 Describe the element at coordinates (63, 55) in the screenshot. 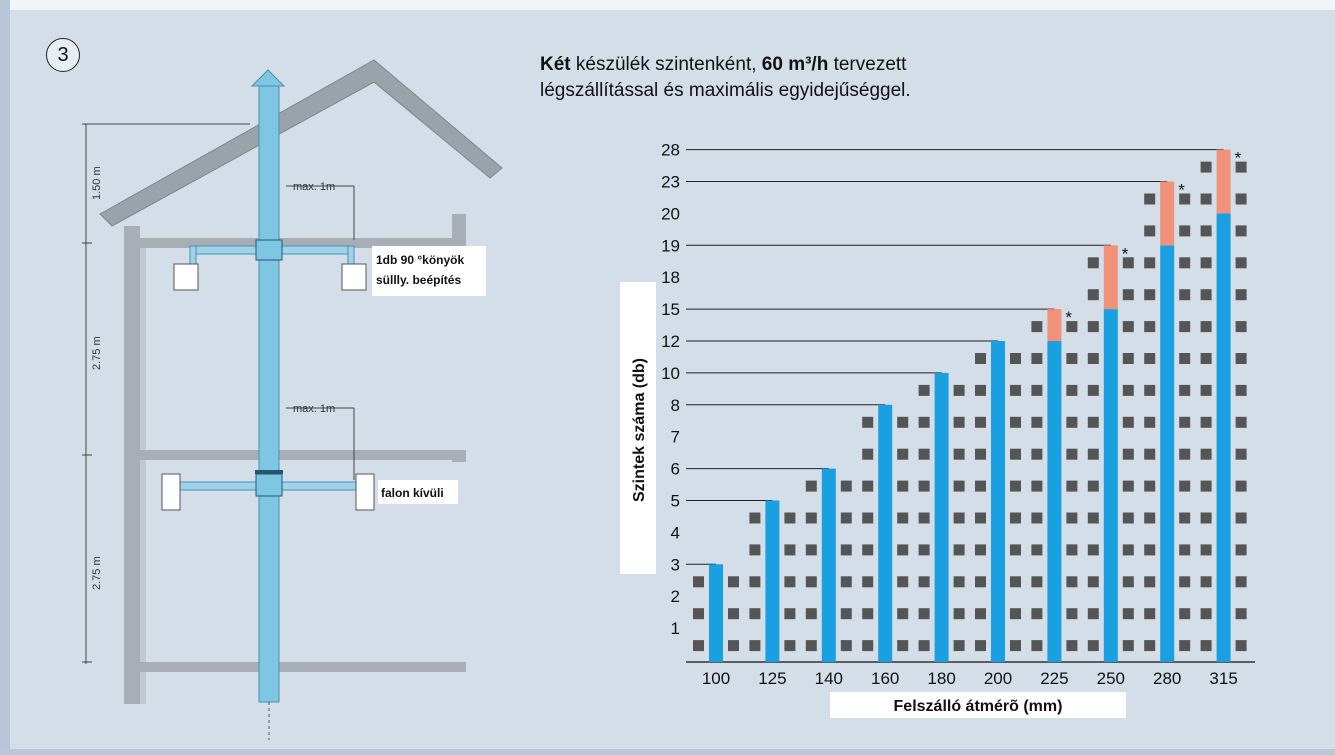

I see `figure-number-badge: 3` at that location.